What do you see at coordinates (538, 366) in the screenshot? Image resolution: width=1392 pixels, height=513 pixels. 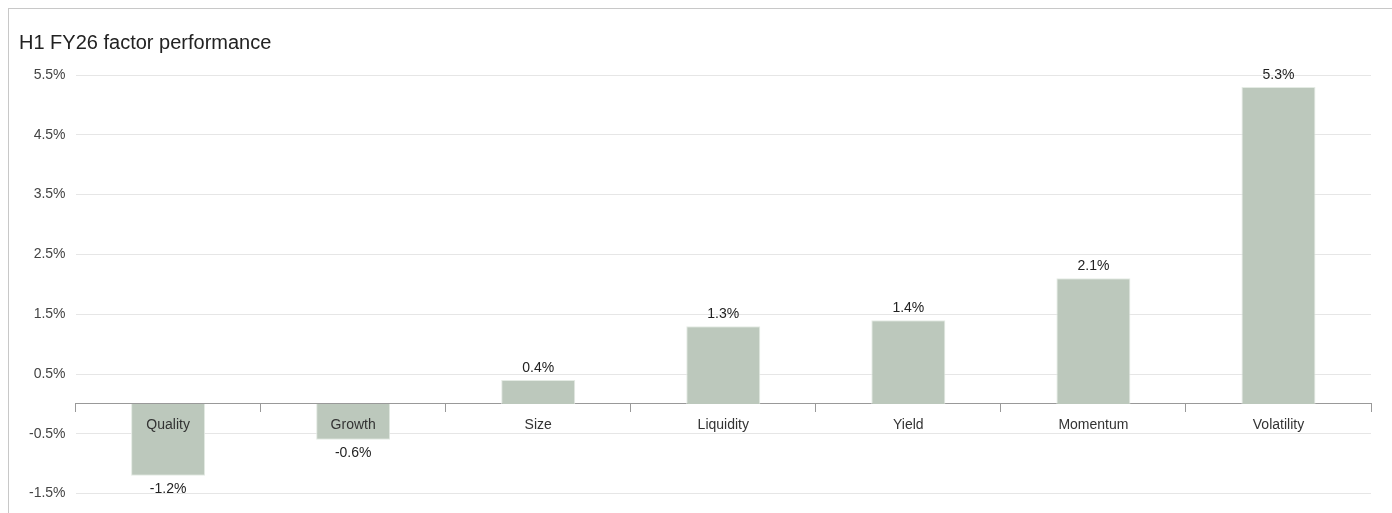 I see `data-label: 0.4%` at bounding box center [538, 366].